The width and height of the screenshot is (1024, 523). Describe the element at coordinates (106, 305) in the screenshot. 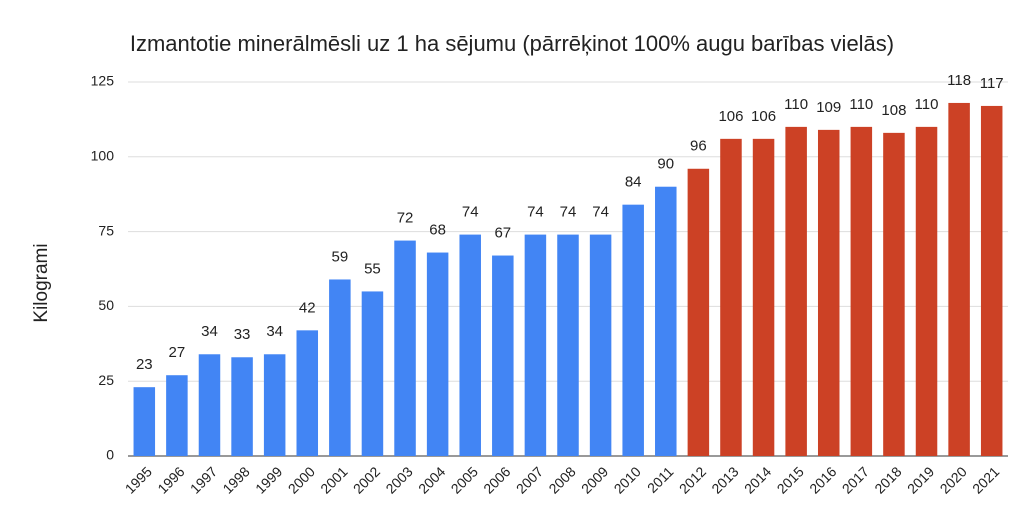

I see `y-tick-label: 50` at that location.